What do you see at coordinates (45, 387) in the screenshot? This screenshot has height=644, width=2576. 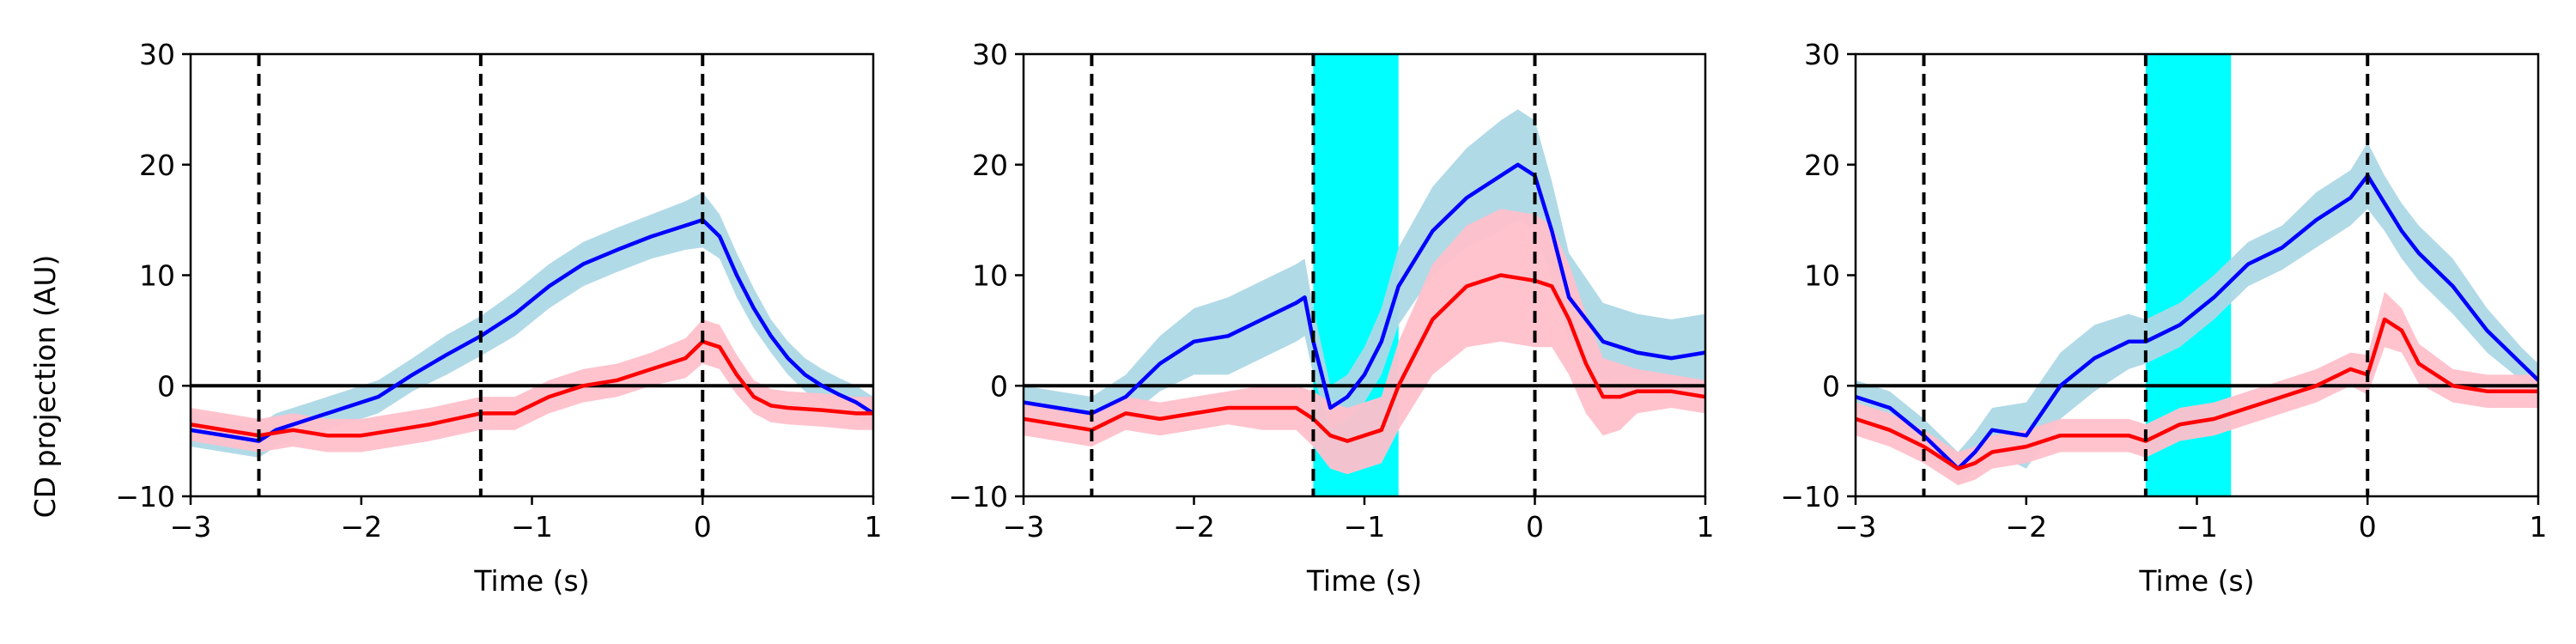 I see `y-axis-title: CD projection (AU)` at bounding box center [45, 387].